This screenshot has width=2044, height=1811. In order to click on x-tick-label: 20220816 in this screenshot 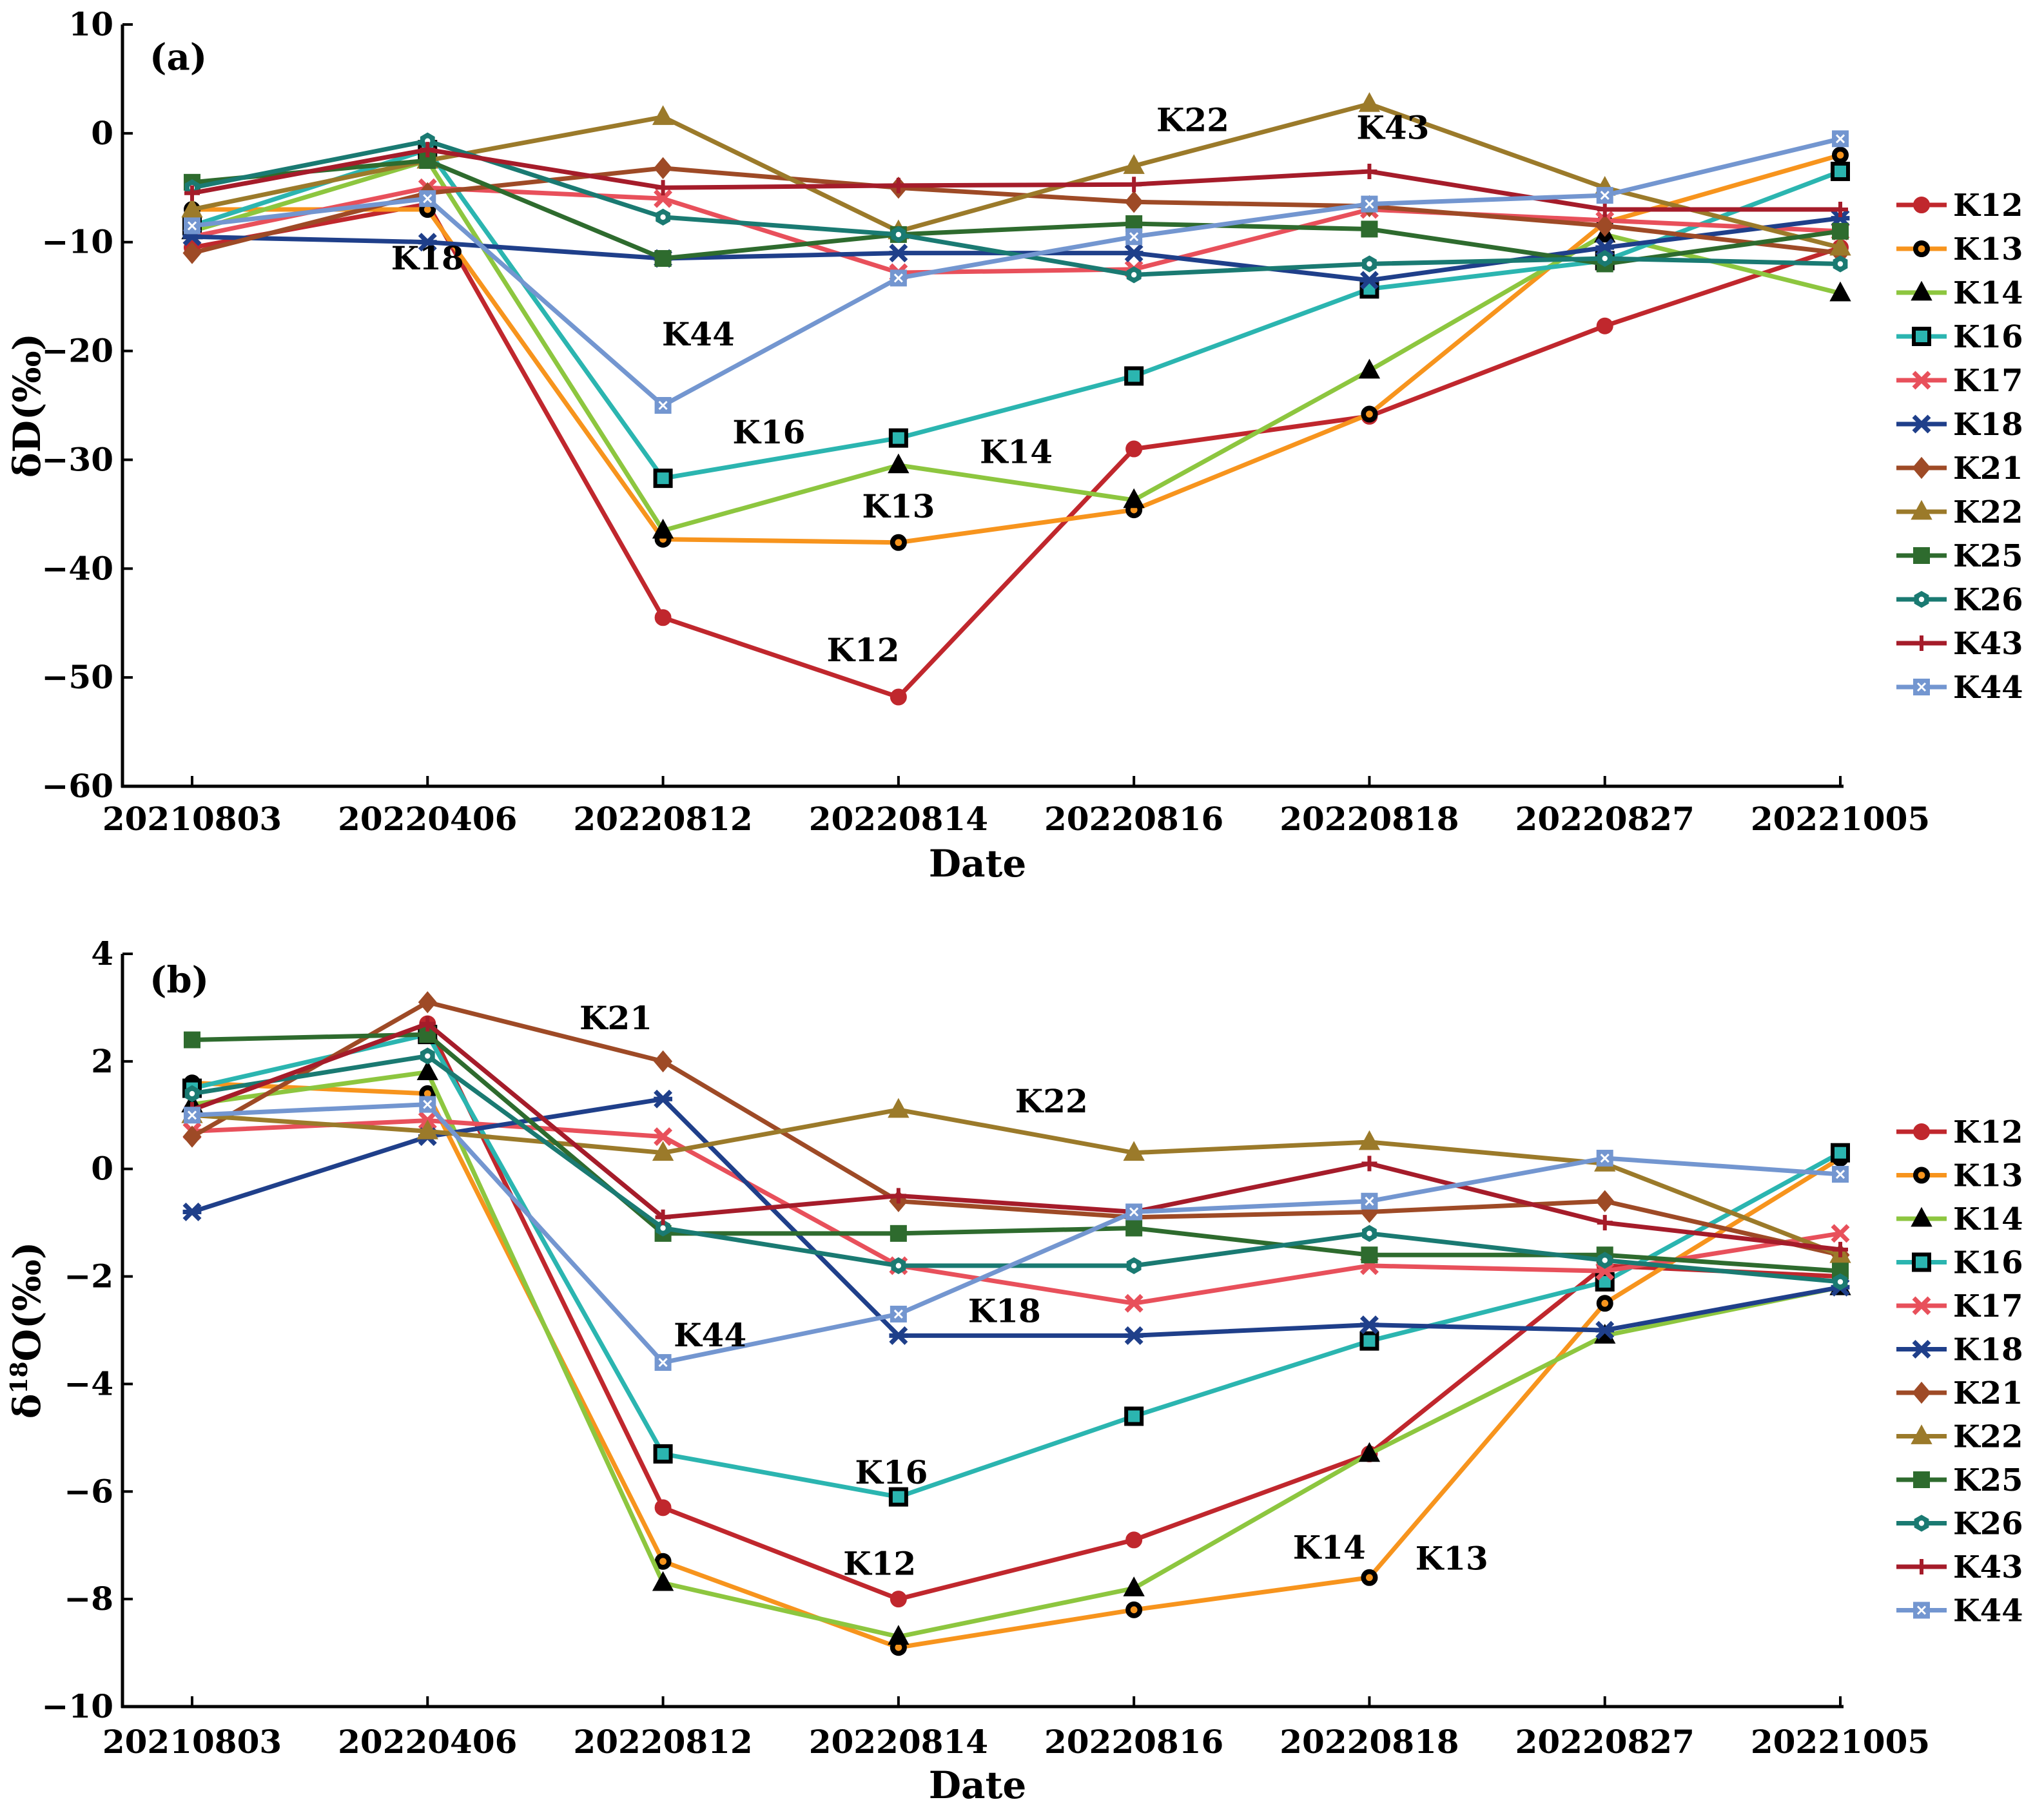, I will do `click(1133, 1742)`.